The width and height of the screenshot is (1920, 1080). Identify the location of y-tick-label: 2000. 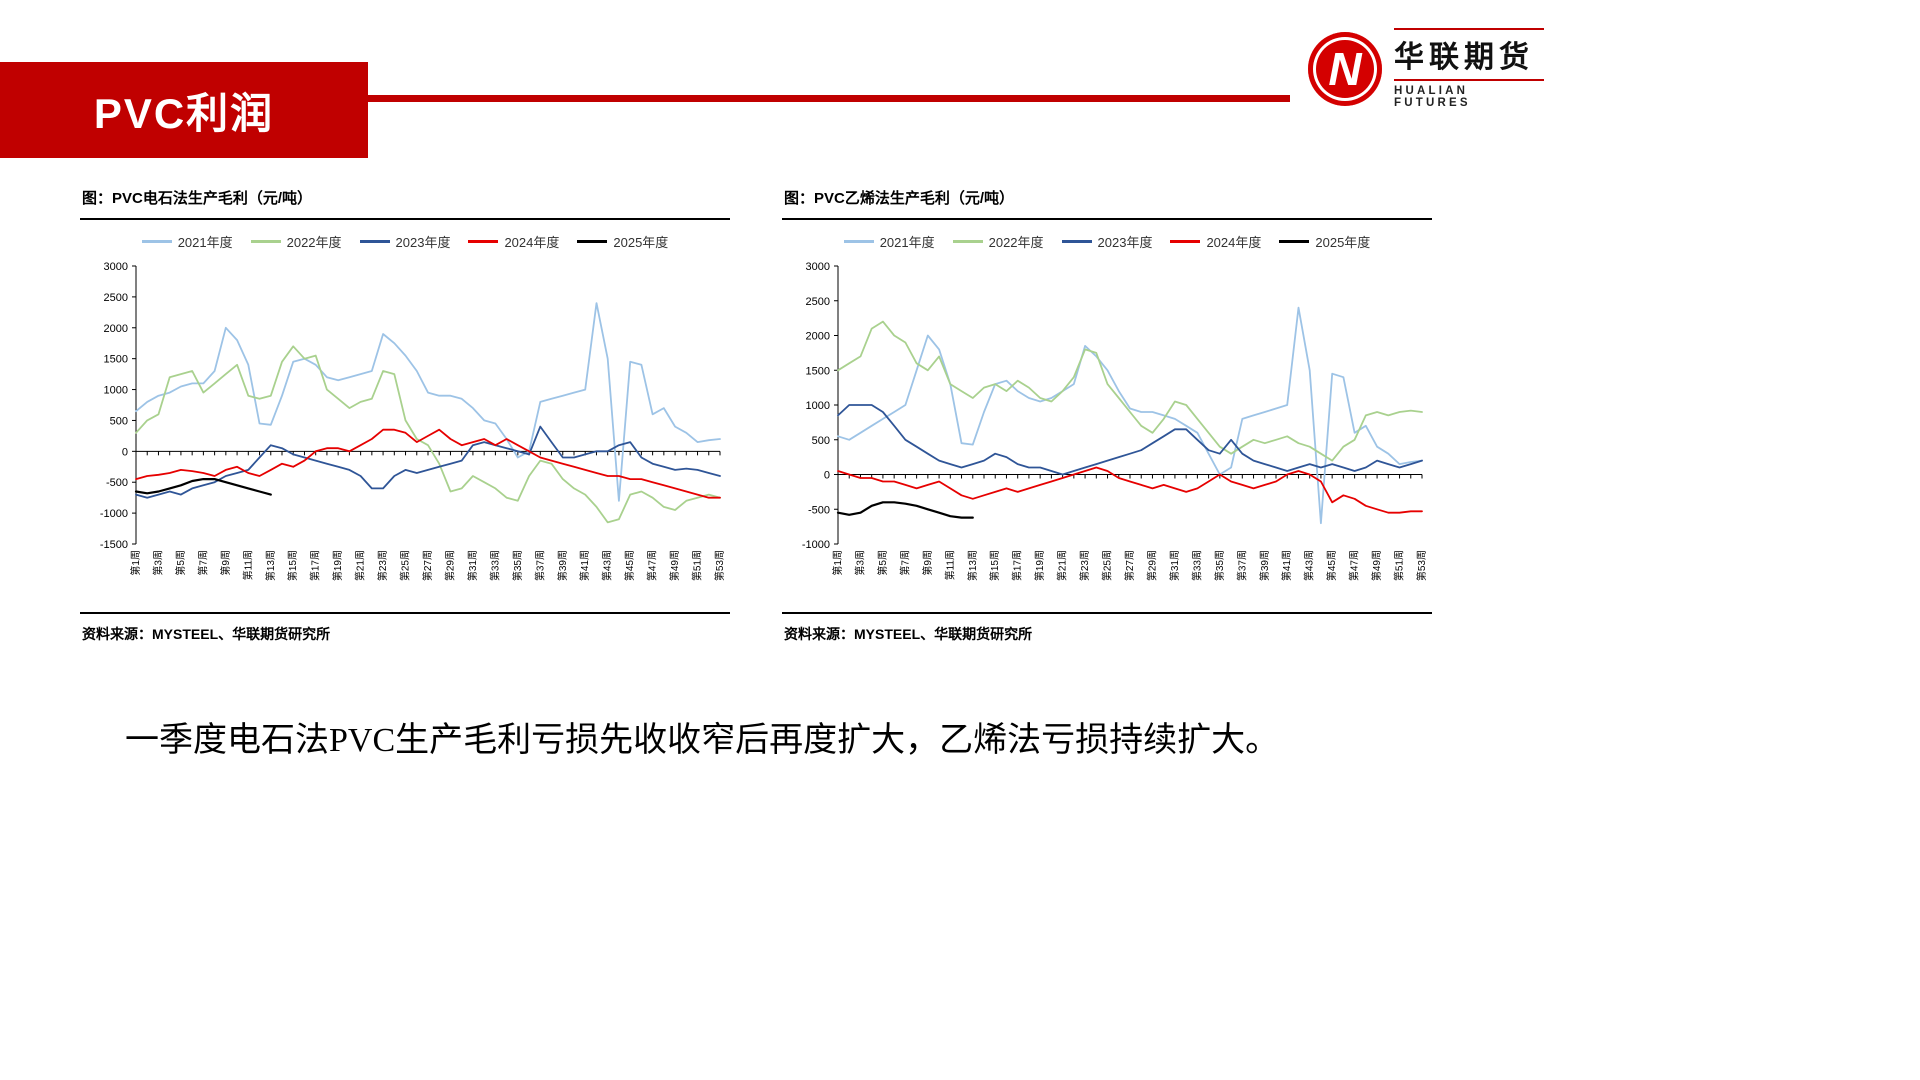
(116, 329).